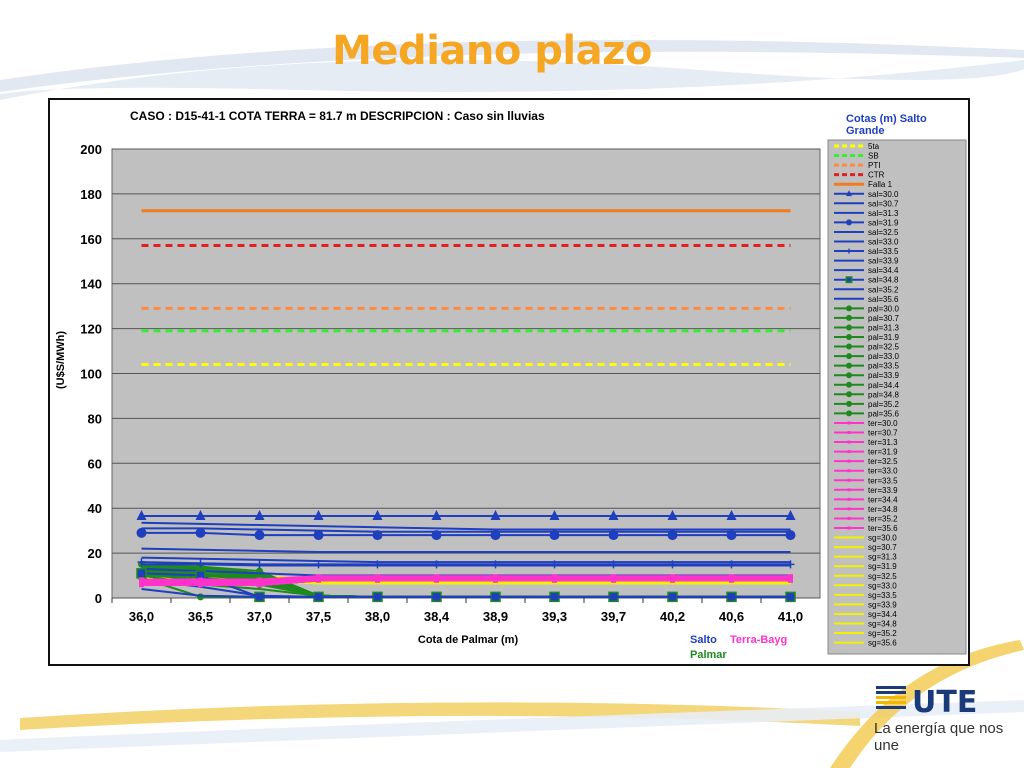 Image resolution: width=1024 pixels, height=768 pixels. I want to click on legend-label: ter=34.8, so click(883, 509).